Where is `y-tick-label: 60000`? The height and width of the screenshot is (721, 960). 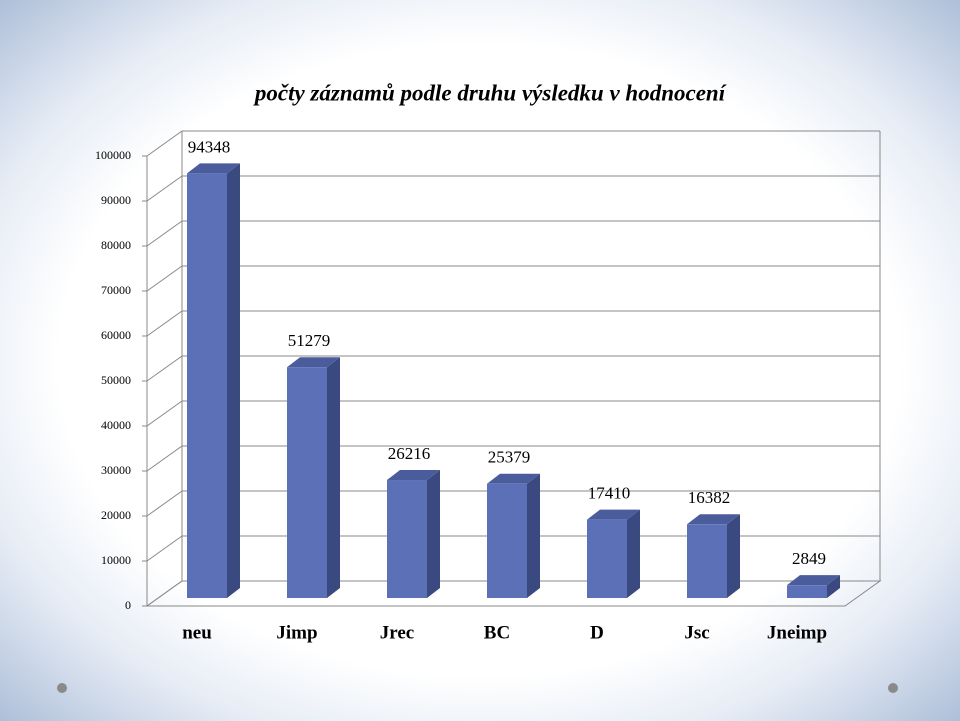 y-tick-label: 60000 is located at coordinates (116, 335).